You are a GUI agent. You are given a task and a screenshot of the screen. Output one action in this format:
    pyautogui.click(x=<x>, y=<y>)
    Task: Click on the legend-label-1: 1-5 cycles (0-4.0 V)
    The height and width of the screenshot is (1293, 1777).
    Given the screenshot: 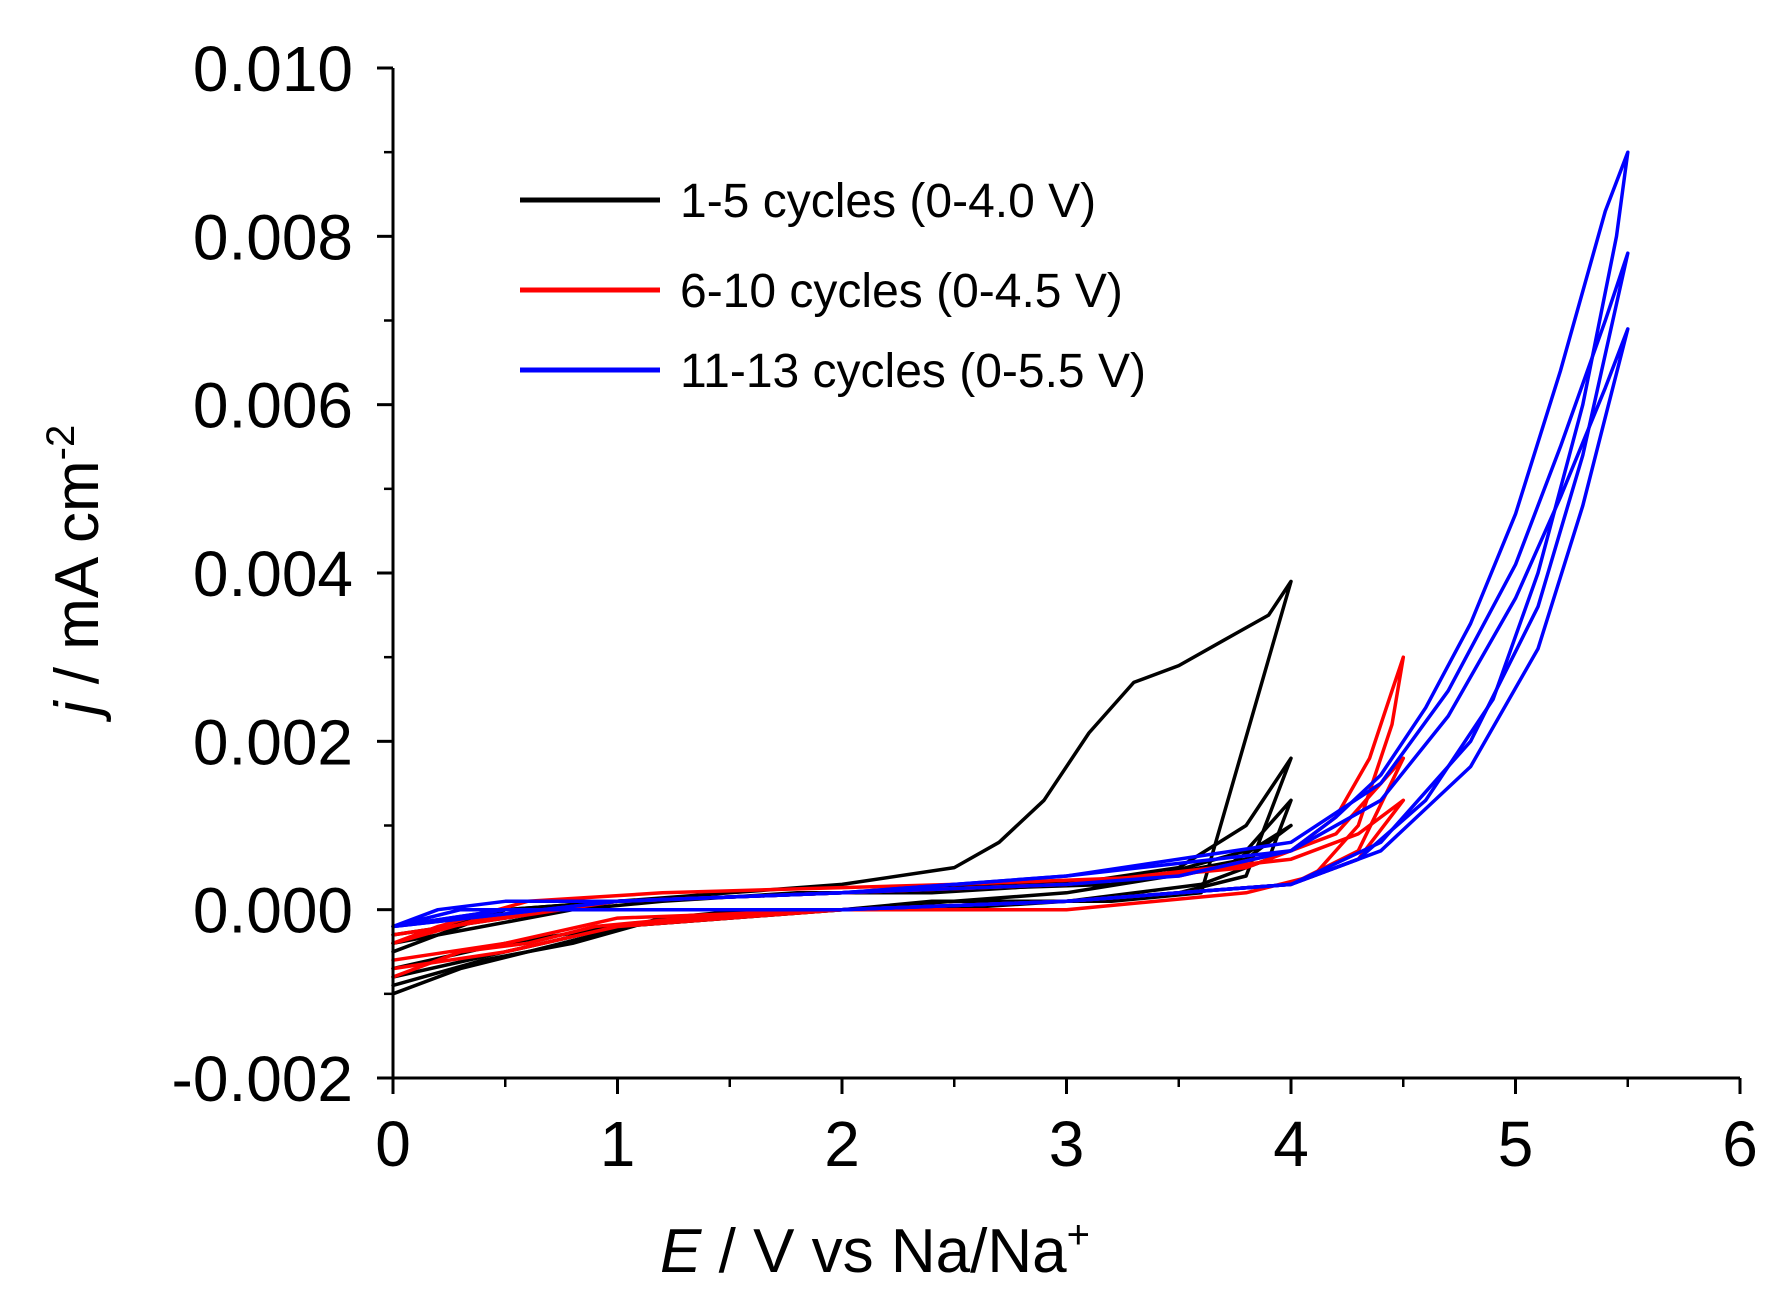 What is the action you would take?
    pyautogui.click(x=888, y=201)
    